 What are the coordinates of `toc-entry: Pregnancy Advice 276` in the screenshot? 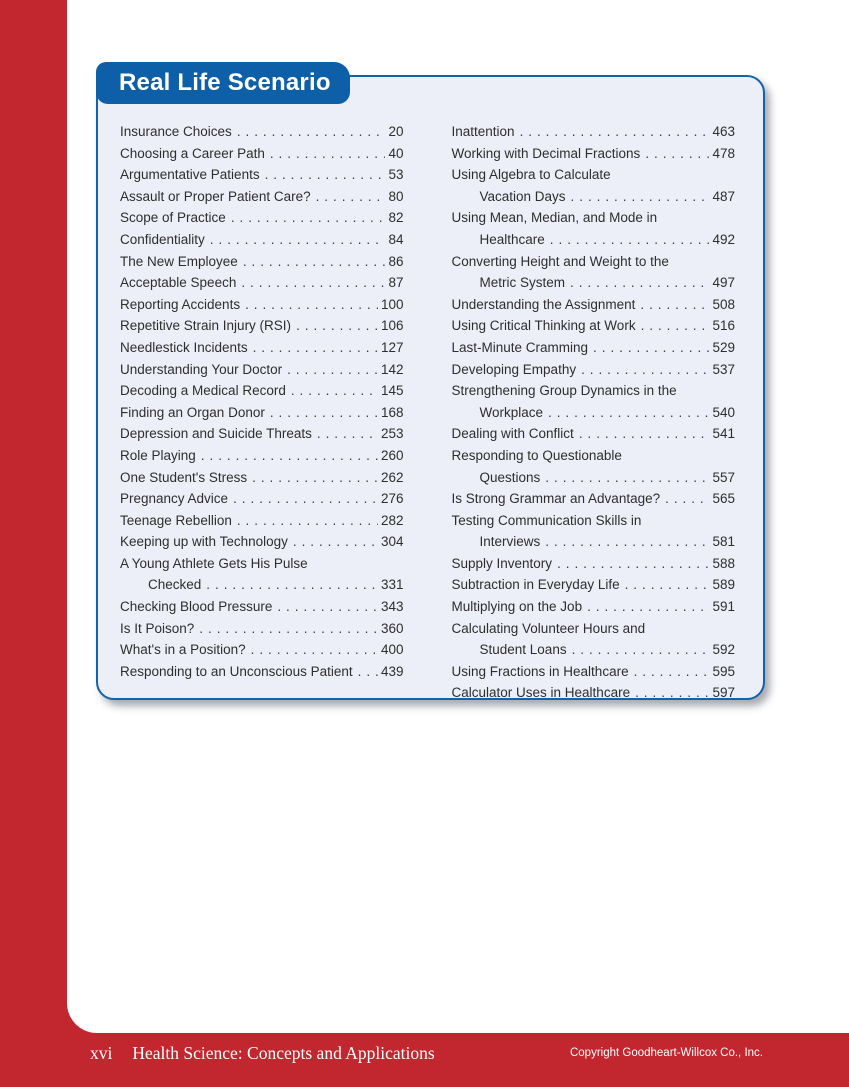 It's located at (262, 499).